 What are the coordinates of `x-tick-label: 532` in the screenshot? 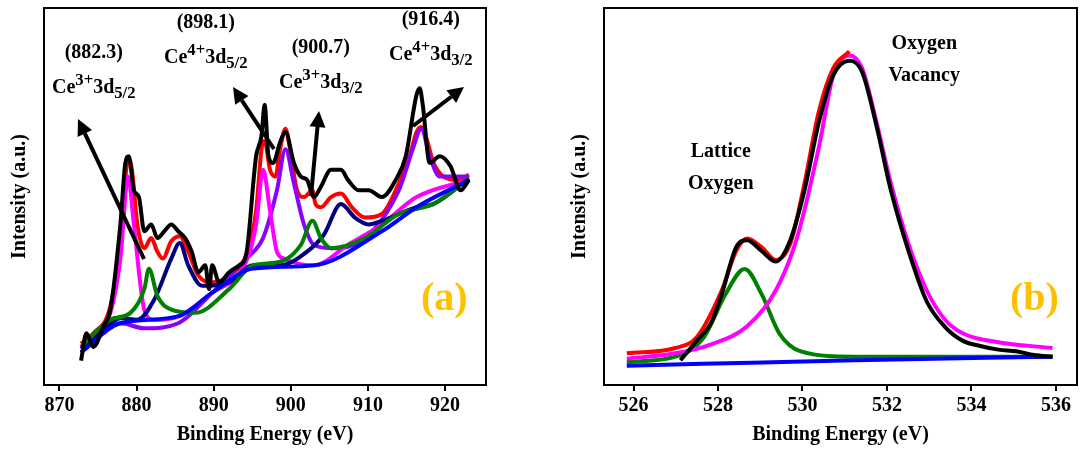 It's located at (886, 404).